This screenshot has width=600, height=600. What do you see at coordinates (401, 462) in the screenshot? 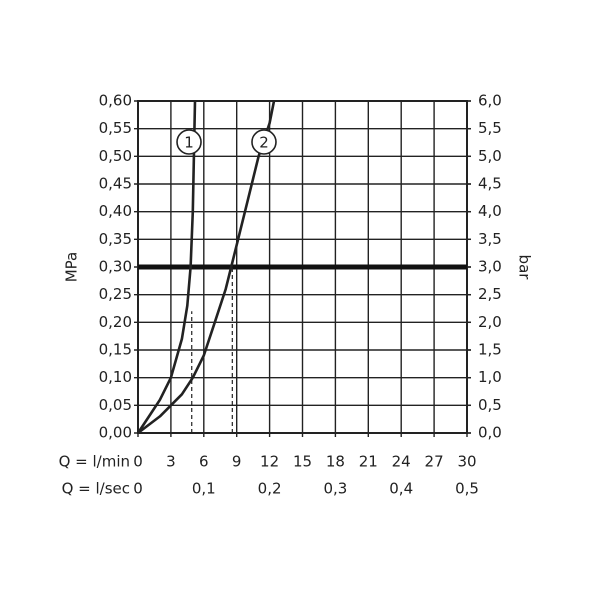
I see `x-tick-label: 24` at bounding box center [401, 462].